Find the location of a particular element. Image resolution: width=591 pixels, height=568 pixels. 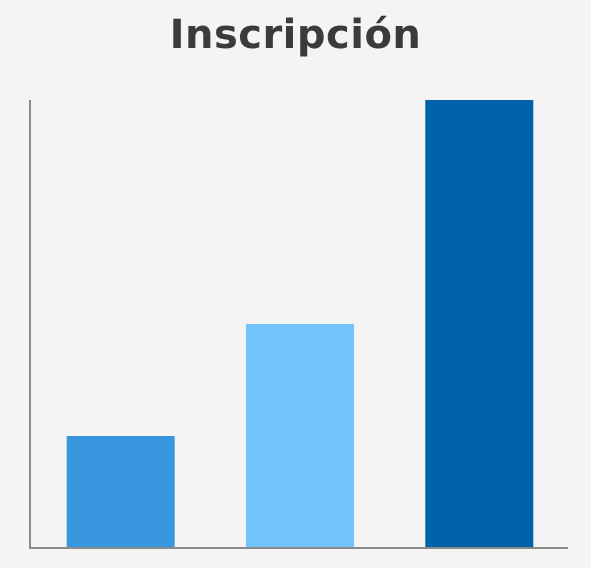

chart-title: Inscripción is located at coordinates (295, 35).